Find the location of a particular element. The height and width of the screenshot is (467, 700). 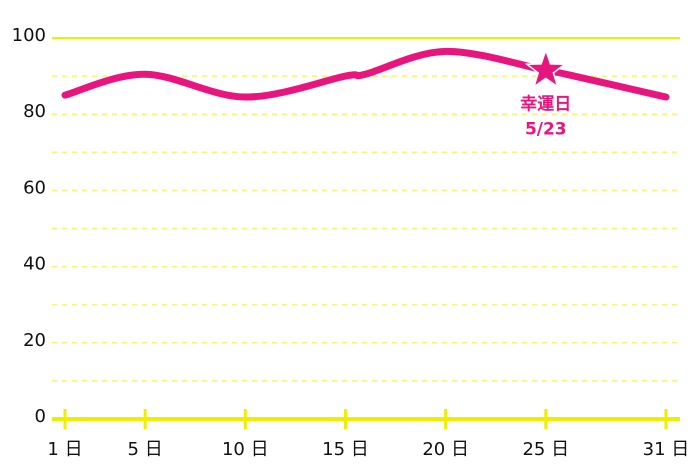

y-tick-label: 0 is located at coordinates (40, 416).